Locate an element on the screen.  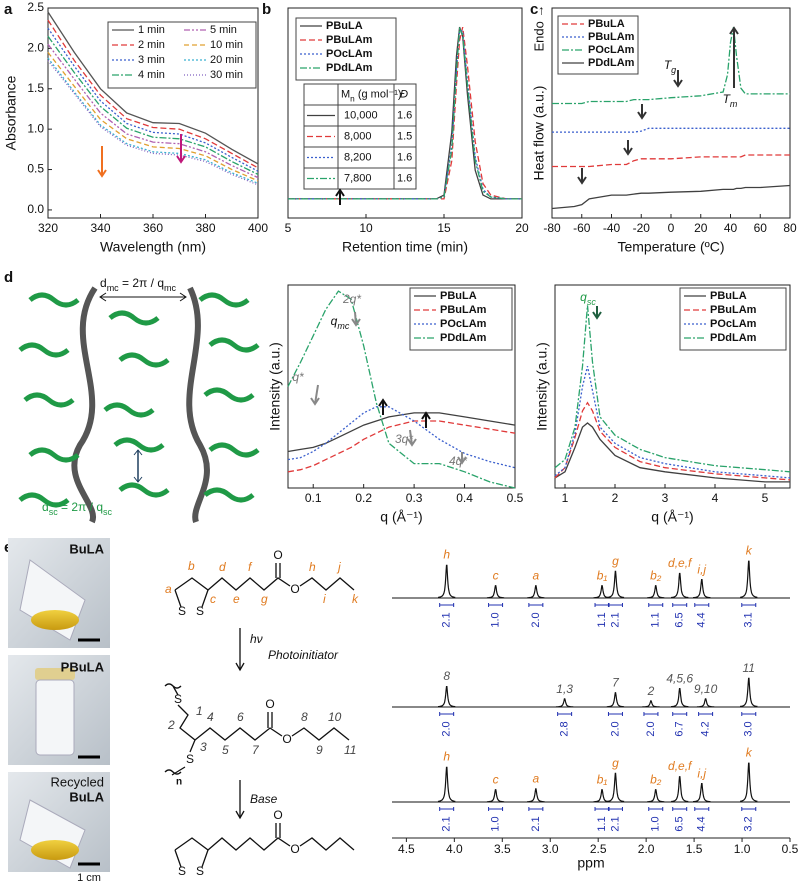
table-cell: 7,800 is located at coordinates (358, 178).